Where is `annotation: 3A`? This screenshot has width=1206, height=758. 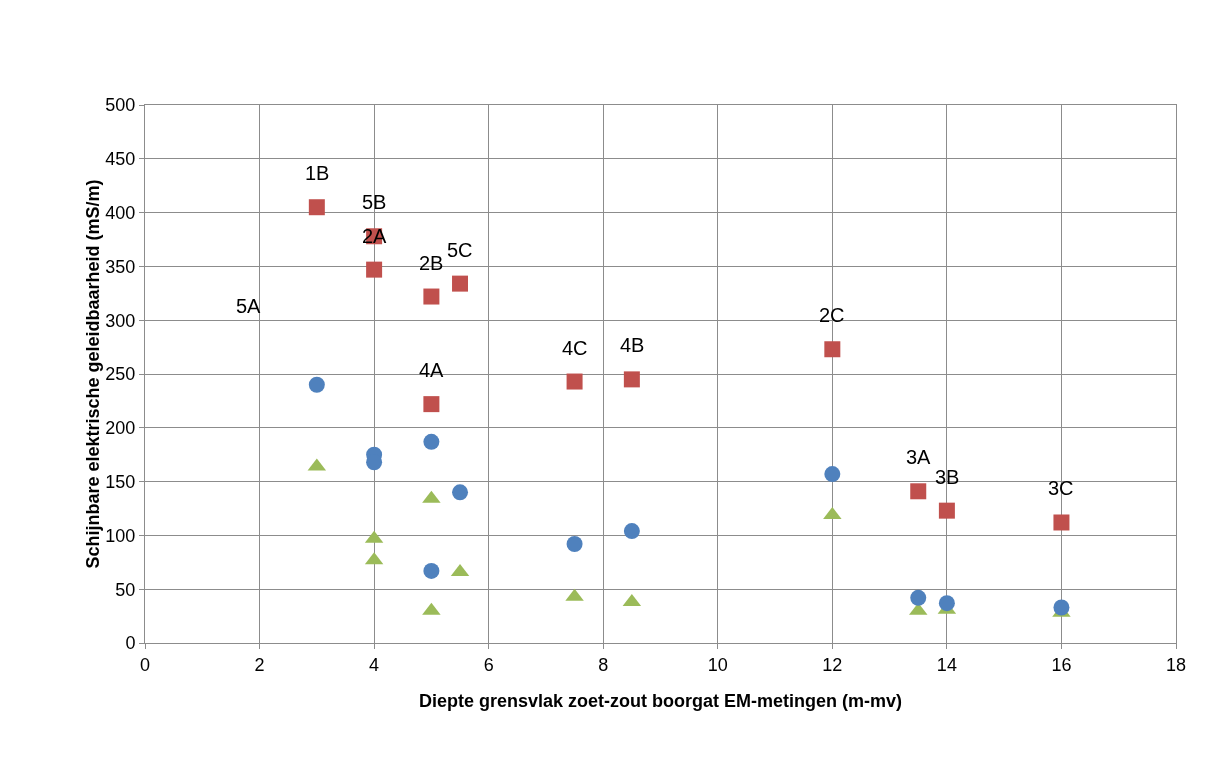
annotation: 3A is located at coordinates (919, 457).